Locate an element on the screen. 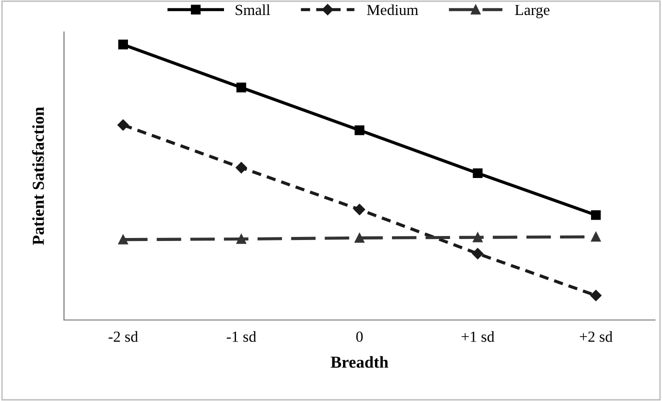  legend-label: Medium is located at coordinates (392, 10).